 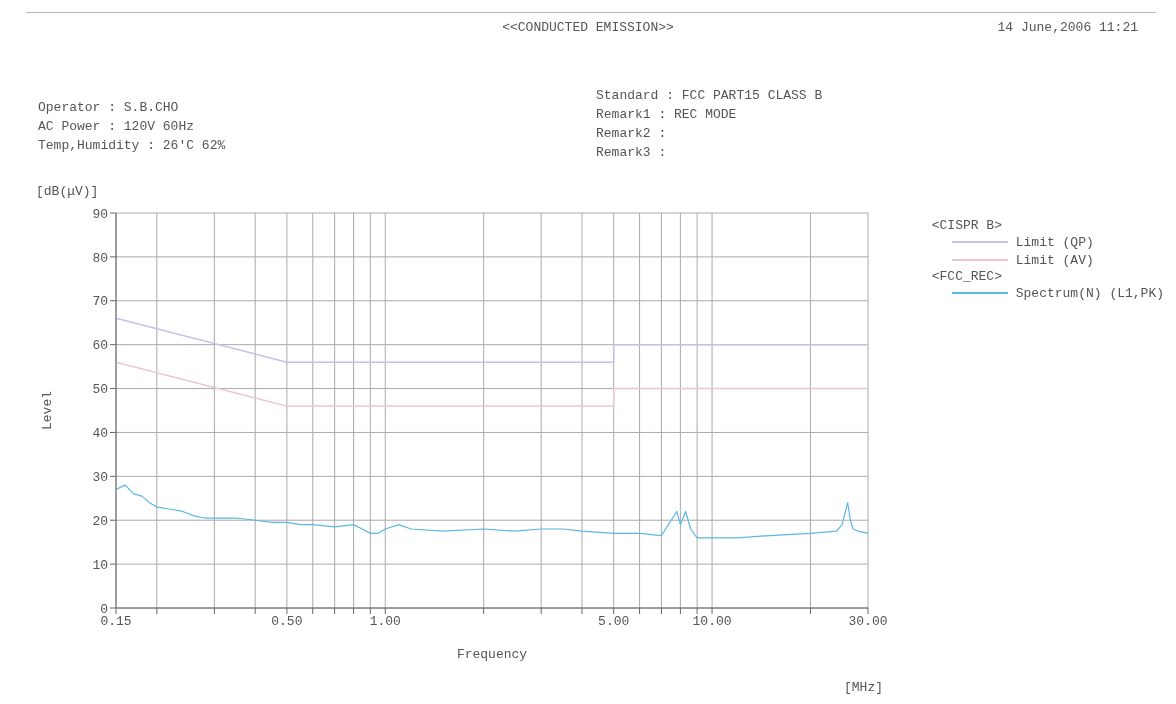 I want to click on y-tick-label: 90, so click(x=100, y=214).